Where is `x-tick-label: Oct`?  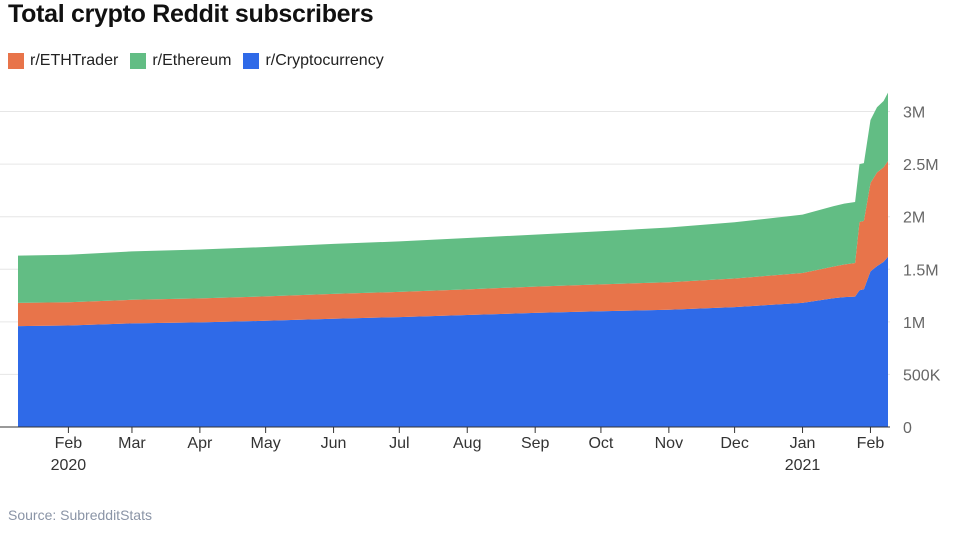
x-tick-label: Oct is located at coordinates (600, 443).